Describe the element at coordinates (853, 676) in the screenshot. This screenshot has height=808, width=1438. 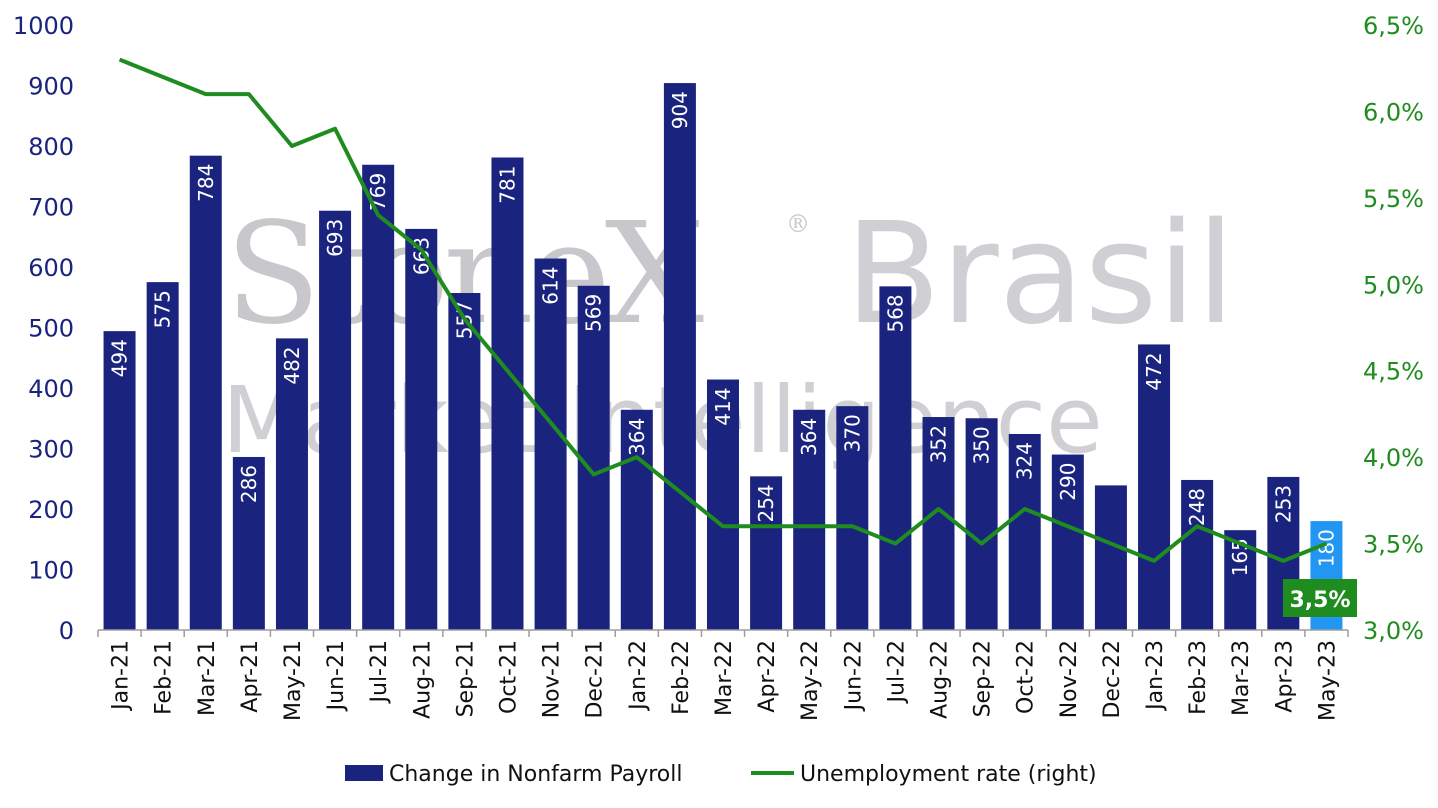
I see `x-tick-label: Jun-22` at that location.